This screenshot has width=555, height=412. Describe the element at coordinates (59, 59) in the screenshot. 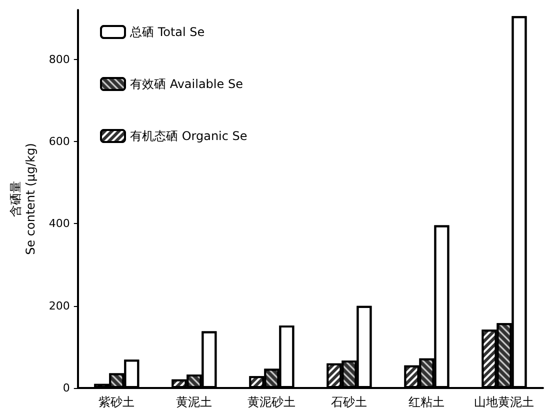

I see `y-tick-label: 800` at that location.